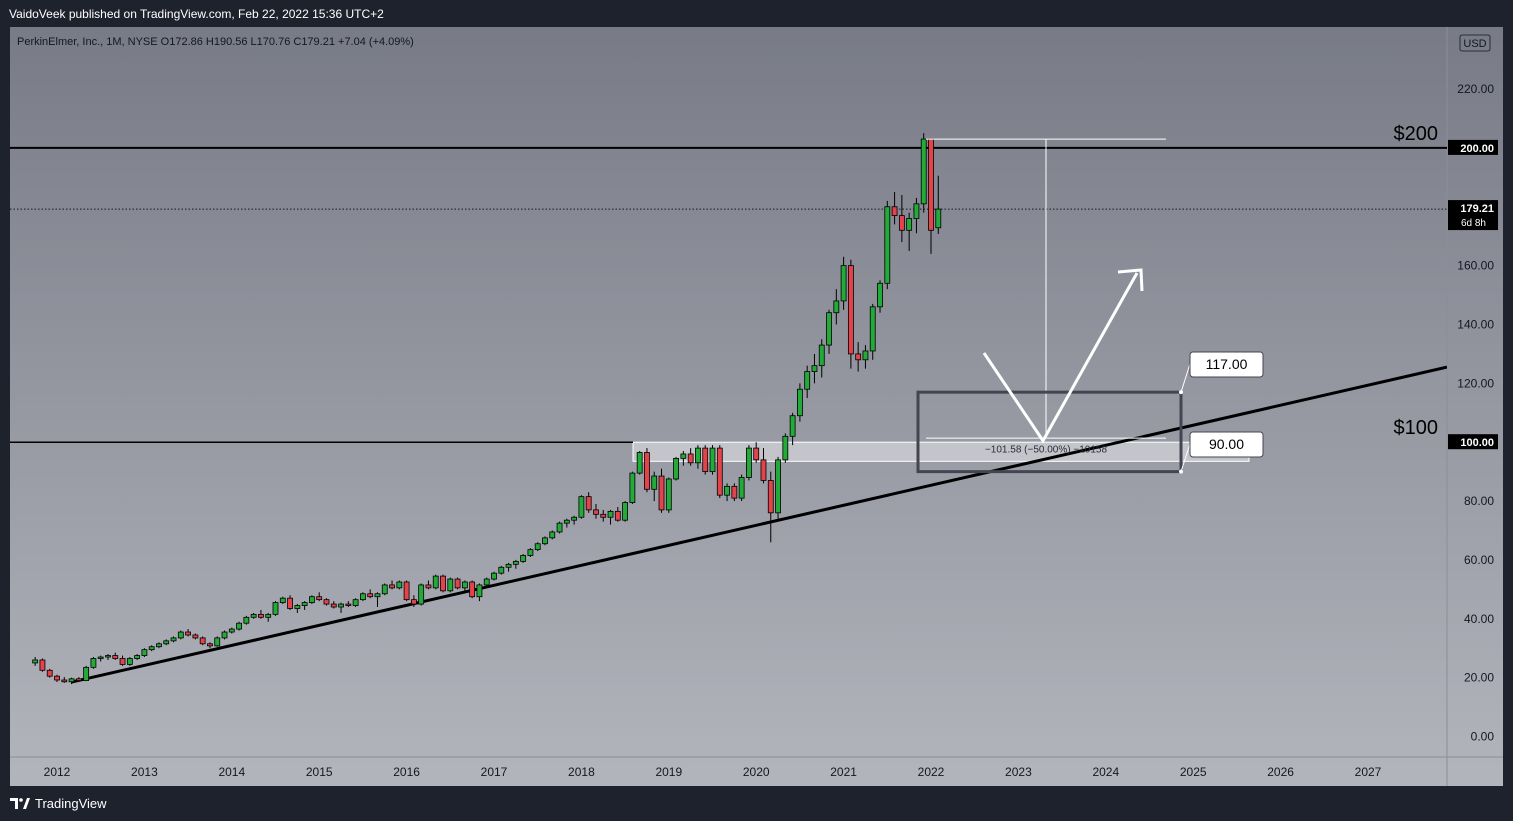 The image size is (1513, 821). Describe the element at coordinates (843, 772) in the screenshot. I see `x-tick-label: 2021` at that location.